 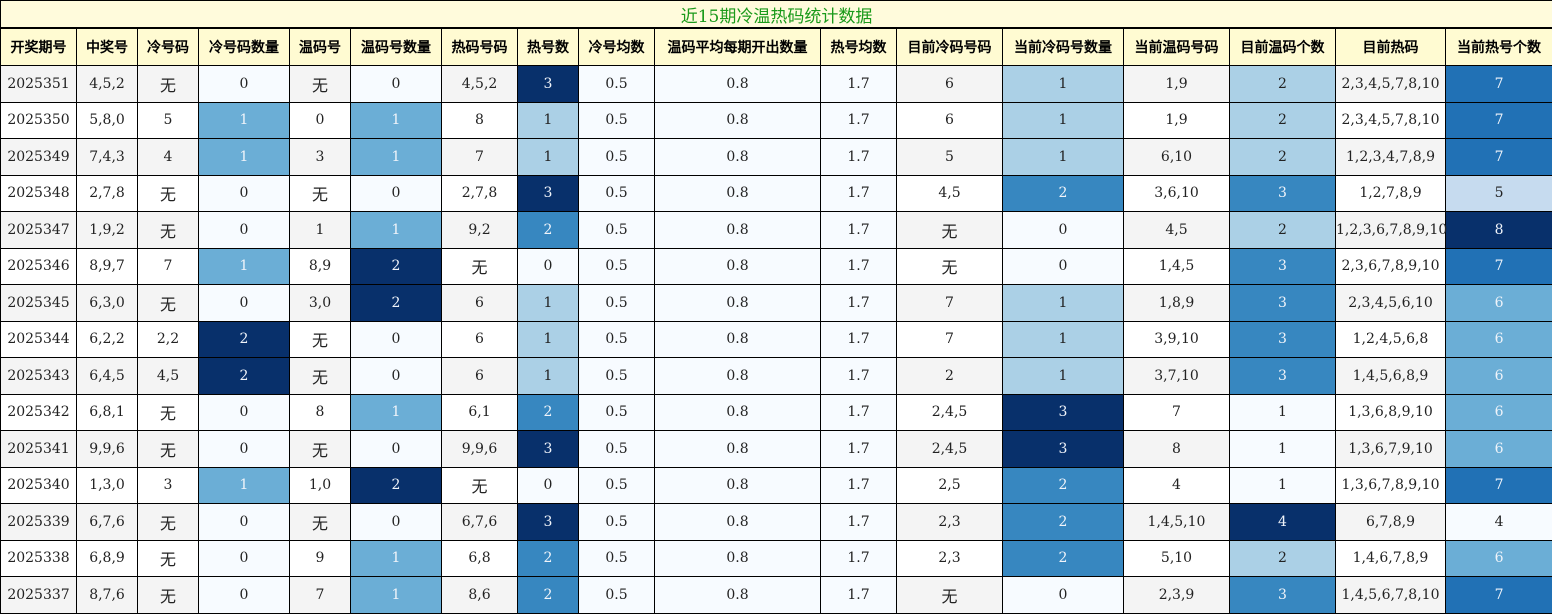 What do you see at coordinates (480, 47) in the screenshot?
I see `column-header: 热码号码` at bounding box center [480, 47].